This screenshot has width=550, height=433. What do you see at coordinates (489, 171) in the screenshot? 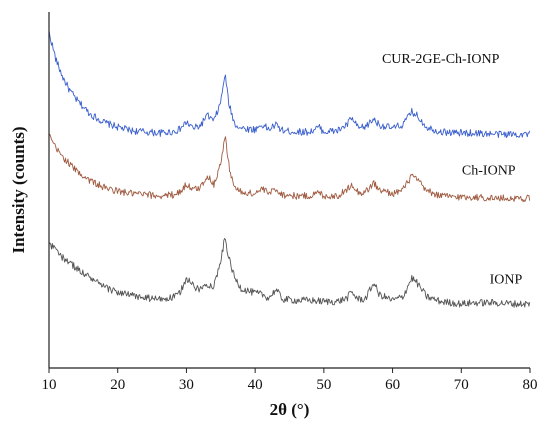
I see `series-label: Ch-IONP` at bounding box center [489, 171].